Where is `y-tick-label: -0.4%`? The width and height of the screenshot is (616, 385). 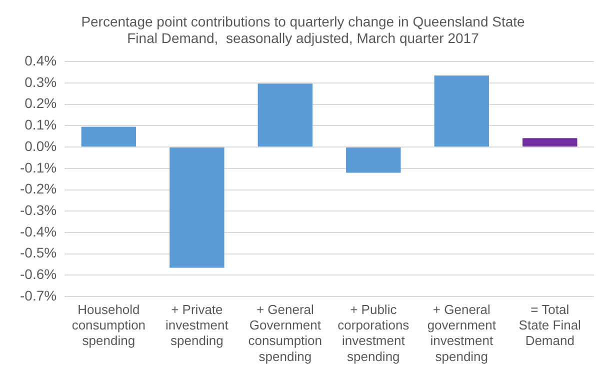 y-tick-label: -0.4% is located at coordinates (38, 231).